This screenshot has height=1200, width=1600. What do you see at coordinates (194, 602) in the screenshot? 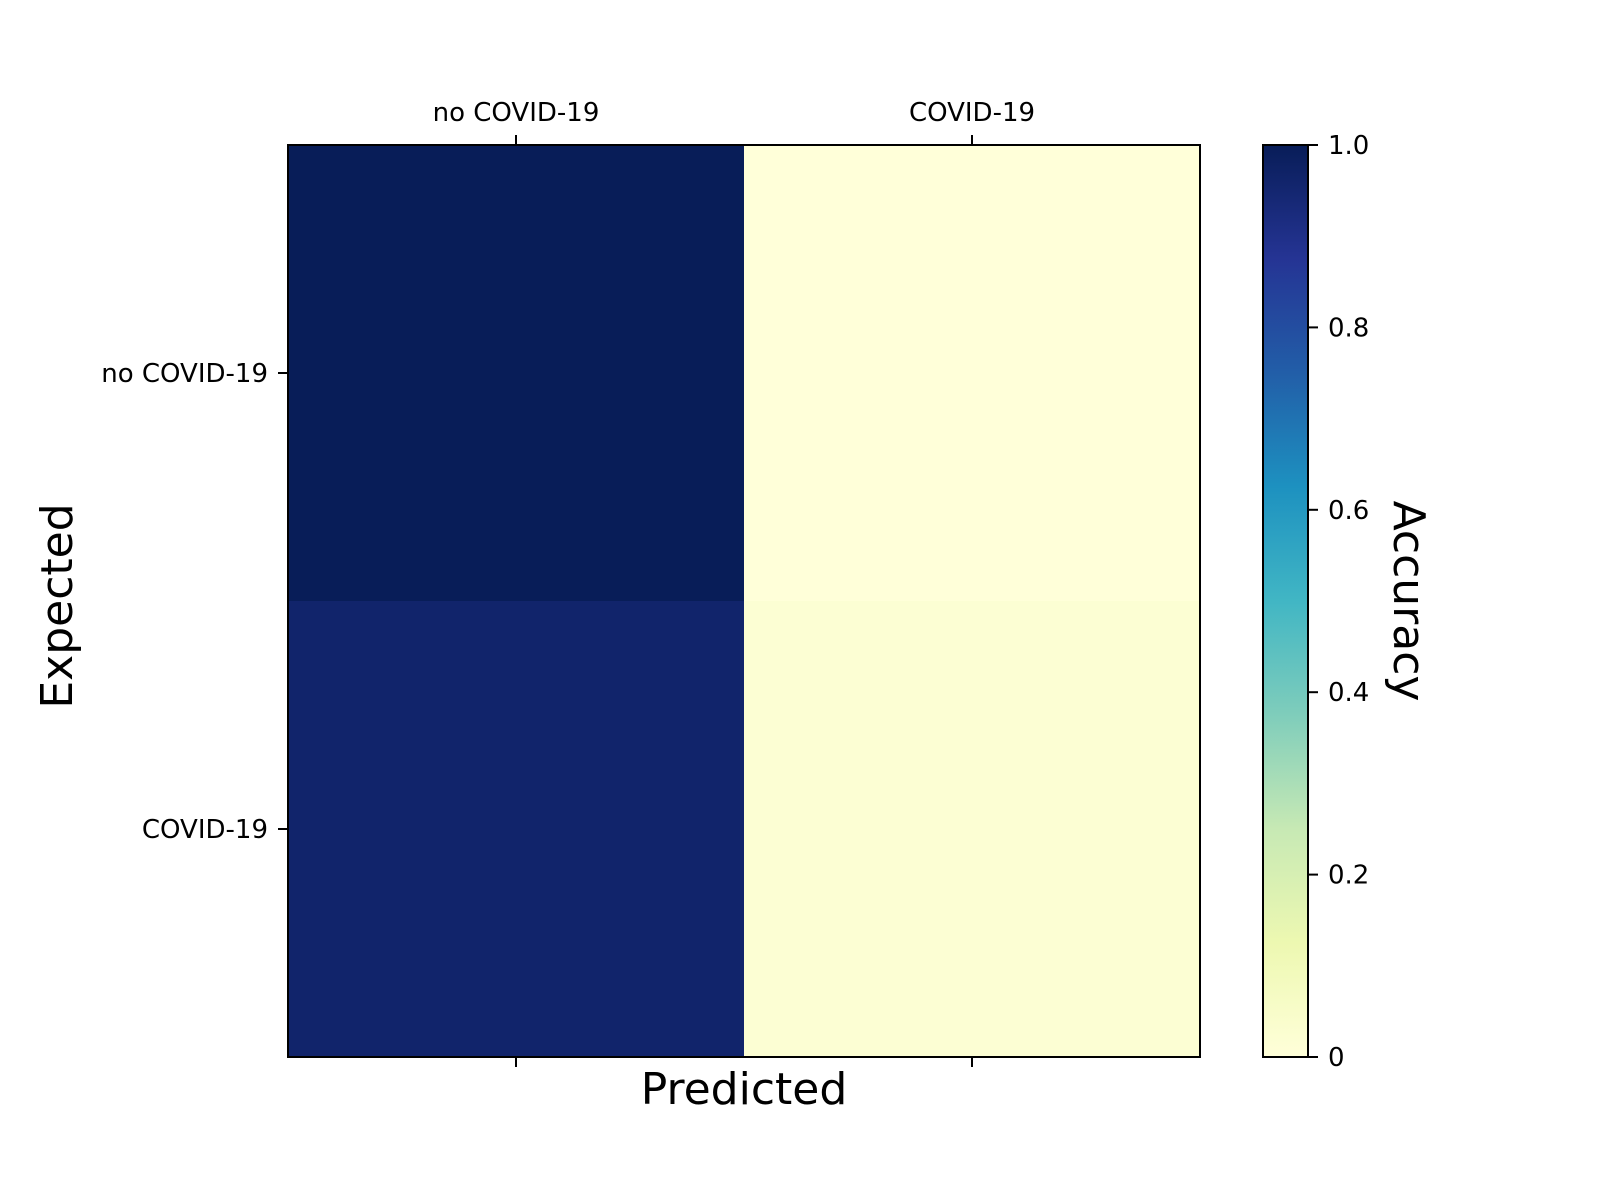
I see `y-axis-ticks: no COVID-19 COVID-19` at bounding box center [194, 602].